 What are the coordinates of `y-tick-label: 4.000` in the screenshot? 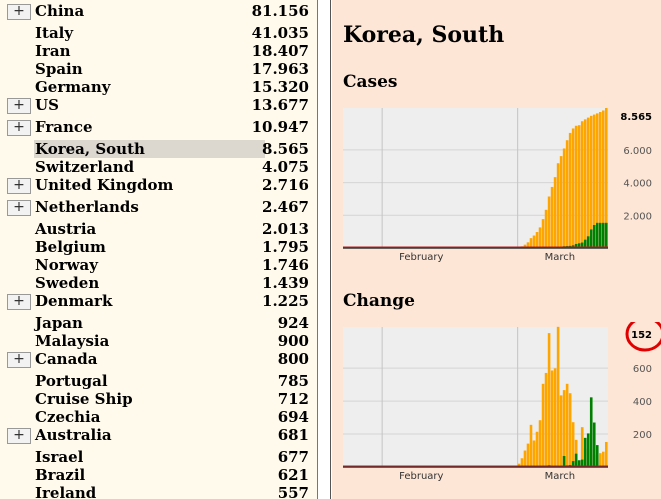 It's located at (637, 184).